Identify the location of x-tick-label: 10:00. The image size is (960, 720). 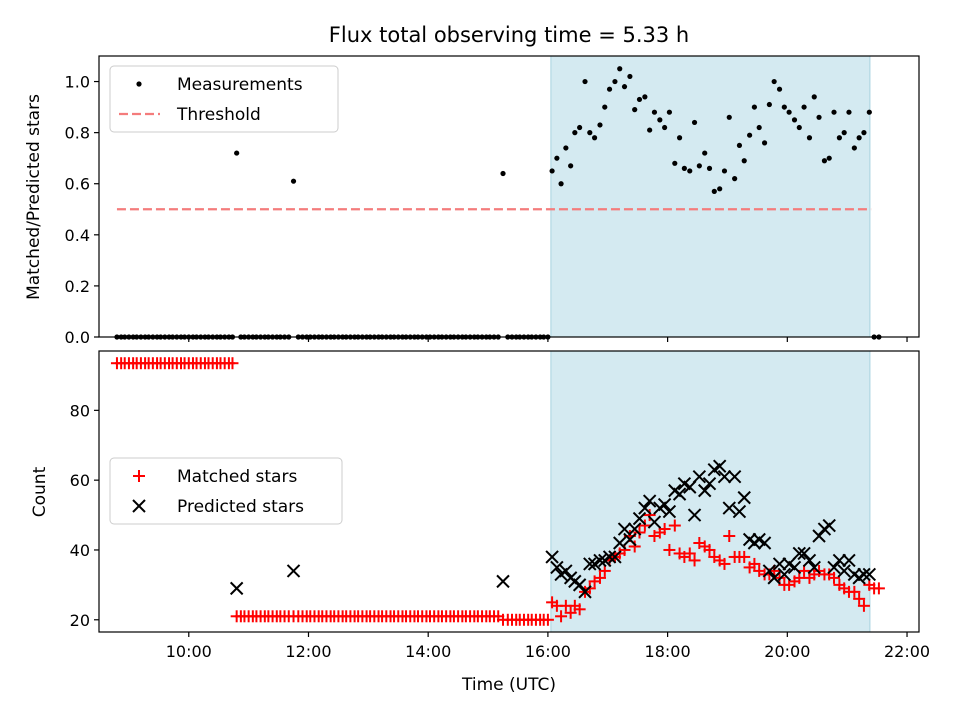
(189, 651).